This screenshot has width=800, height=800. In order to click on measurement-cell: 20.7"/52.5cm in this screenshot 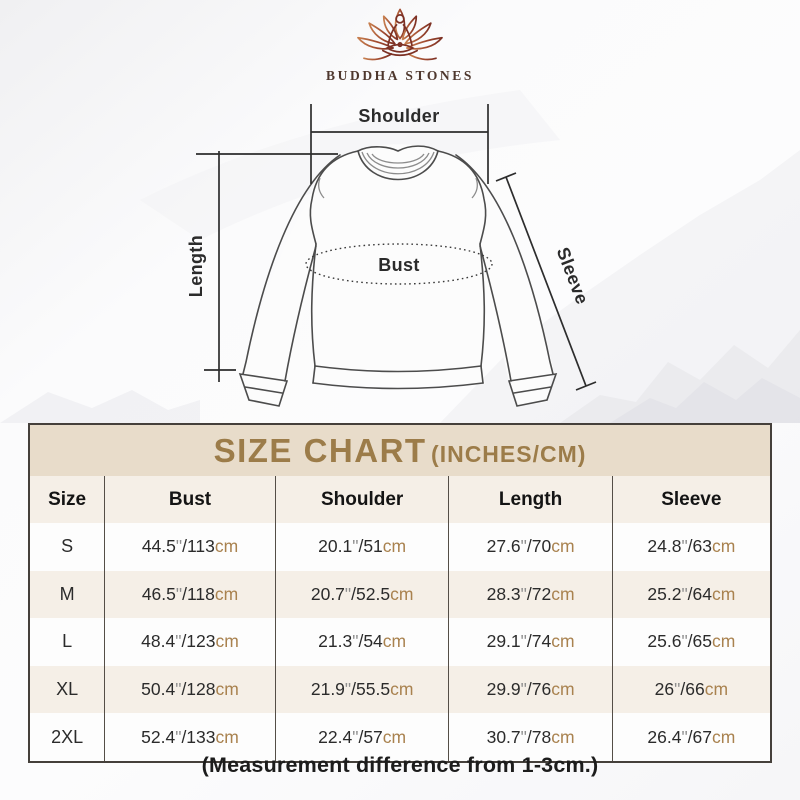, I will do `click(361, 594)`.